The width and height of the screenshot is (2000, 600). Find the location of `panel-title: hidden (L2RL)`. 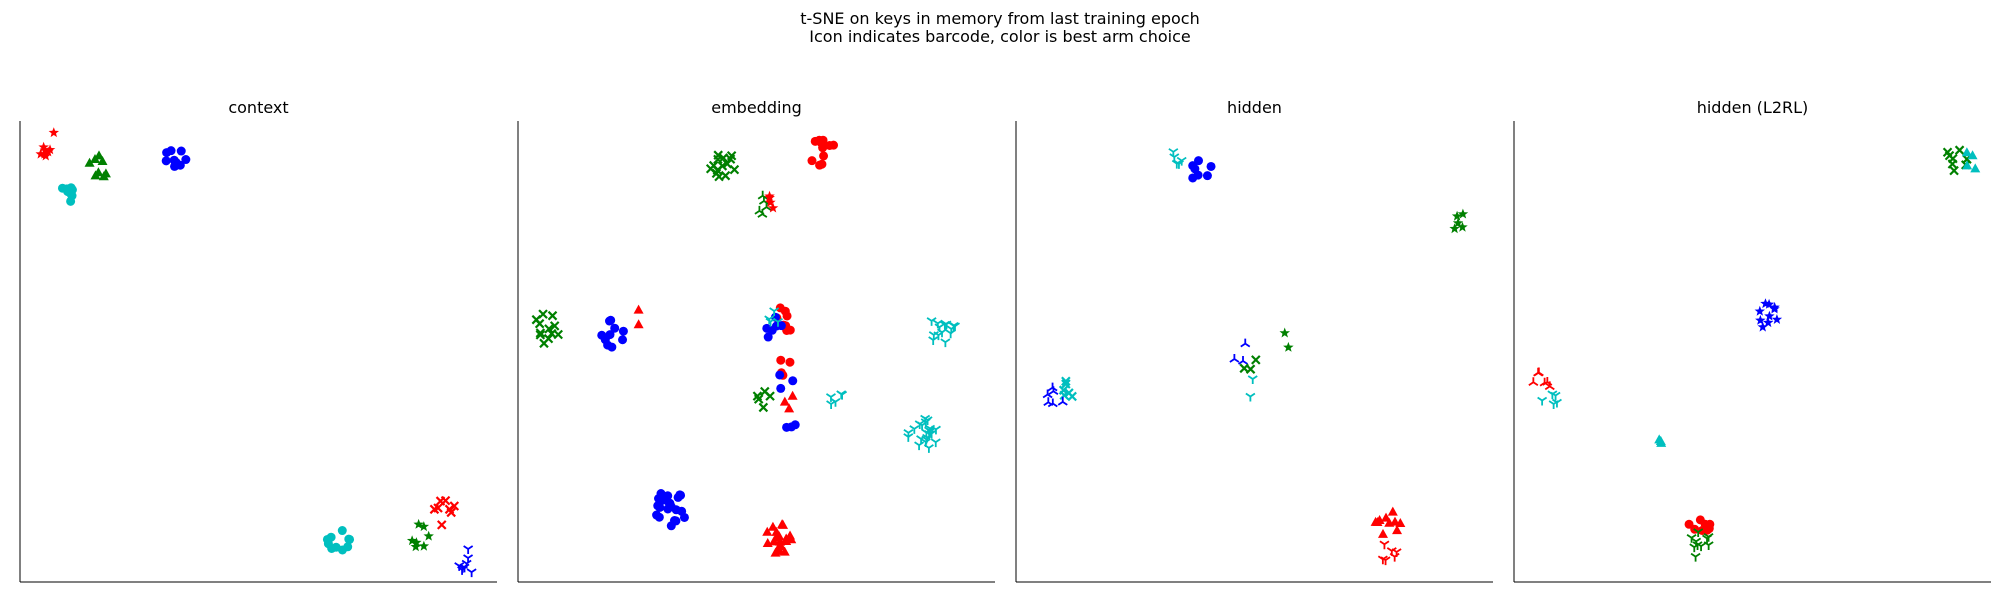

panel-title: hidden (L2RL) is located at coordinates (1753, 107).